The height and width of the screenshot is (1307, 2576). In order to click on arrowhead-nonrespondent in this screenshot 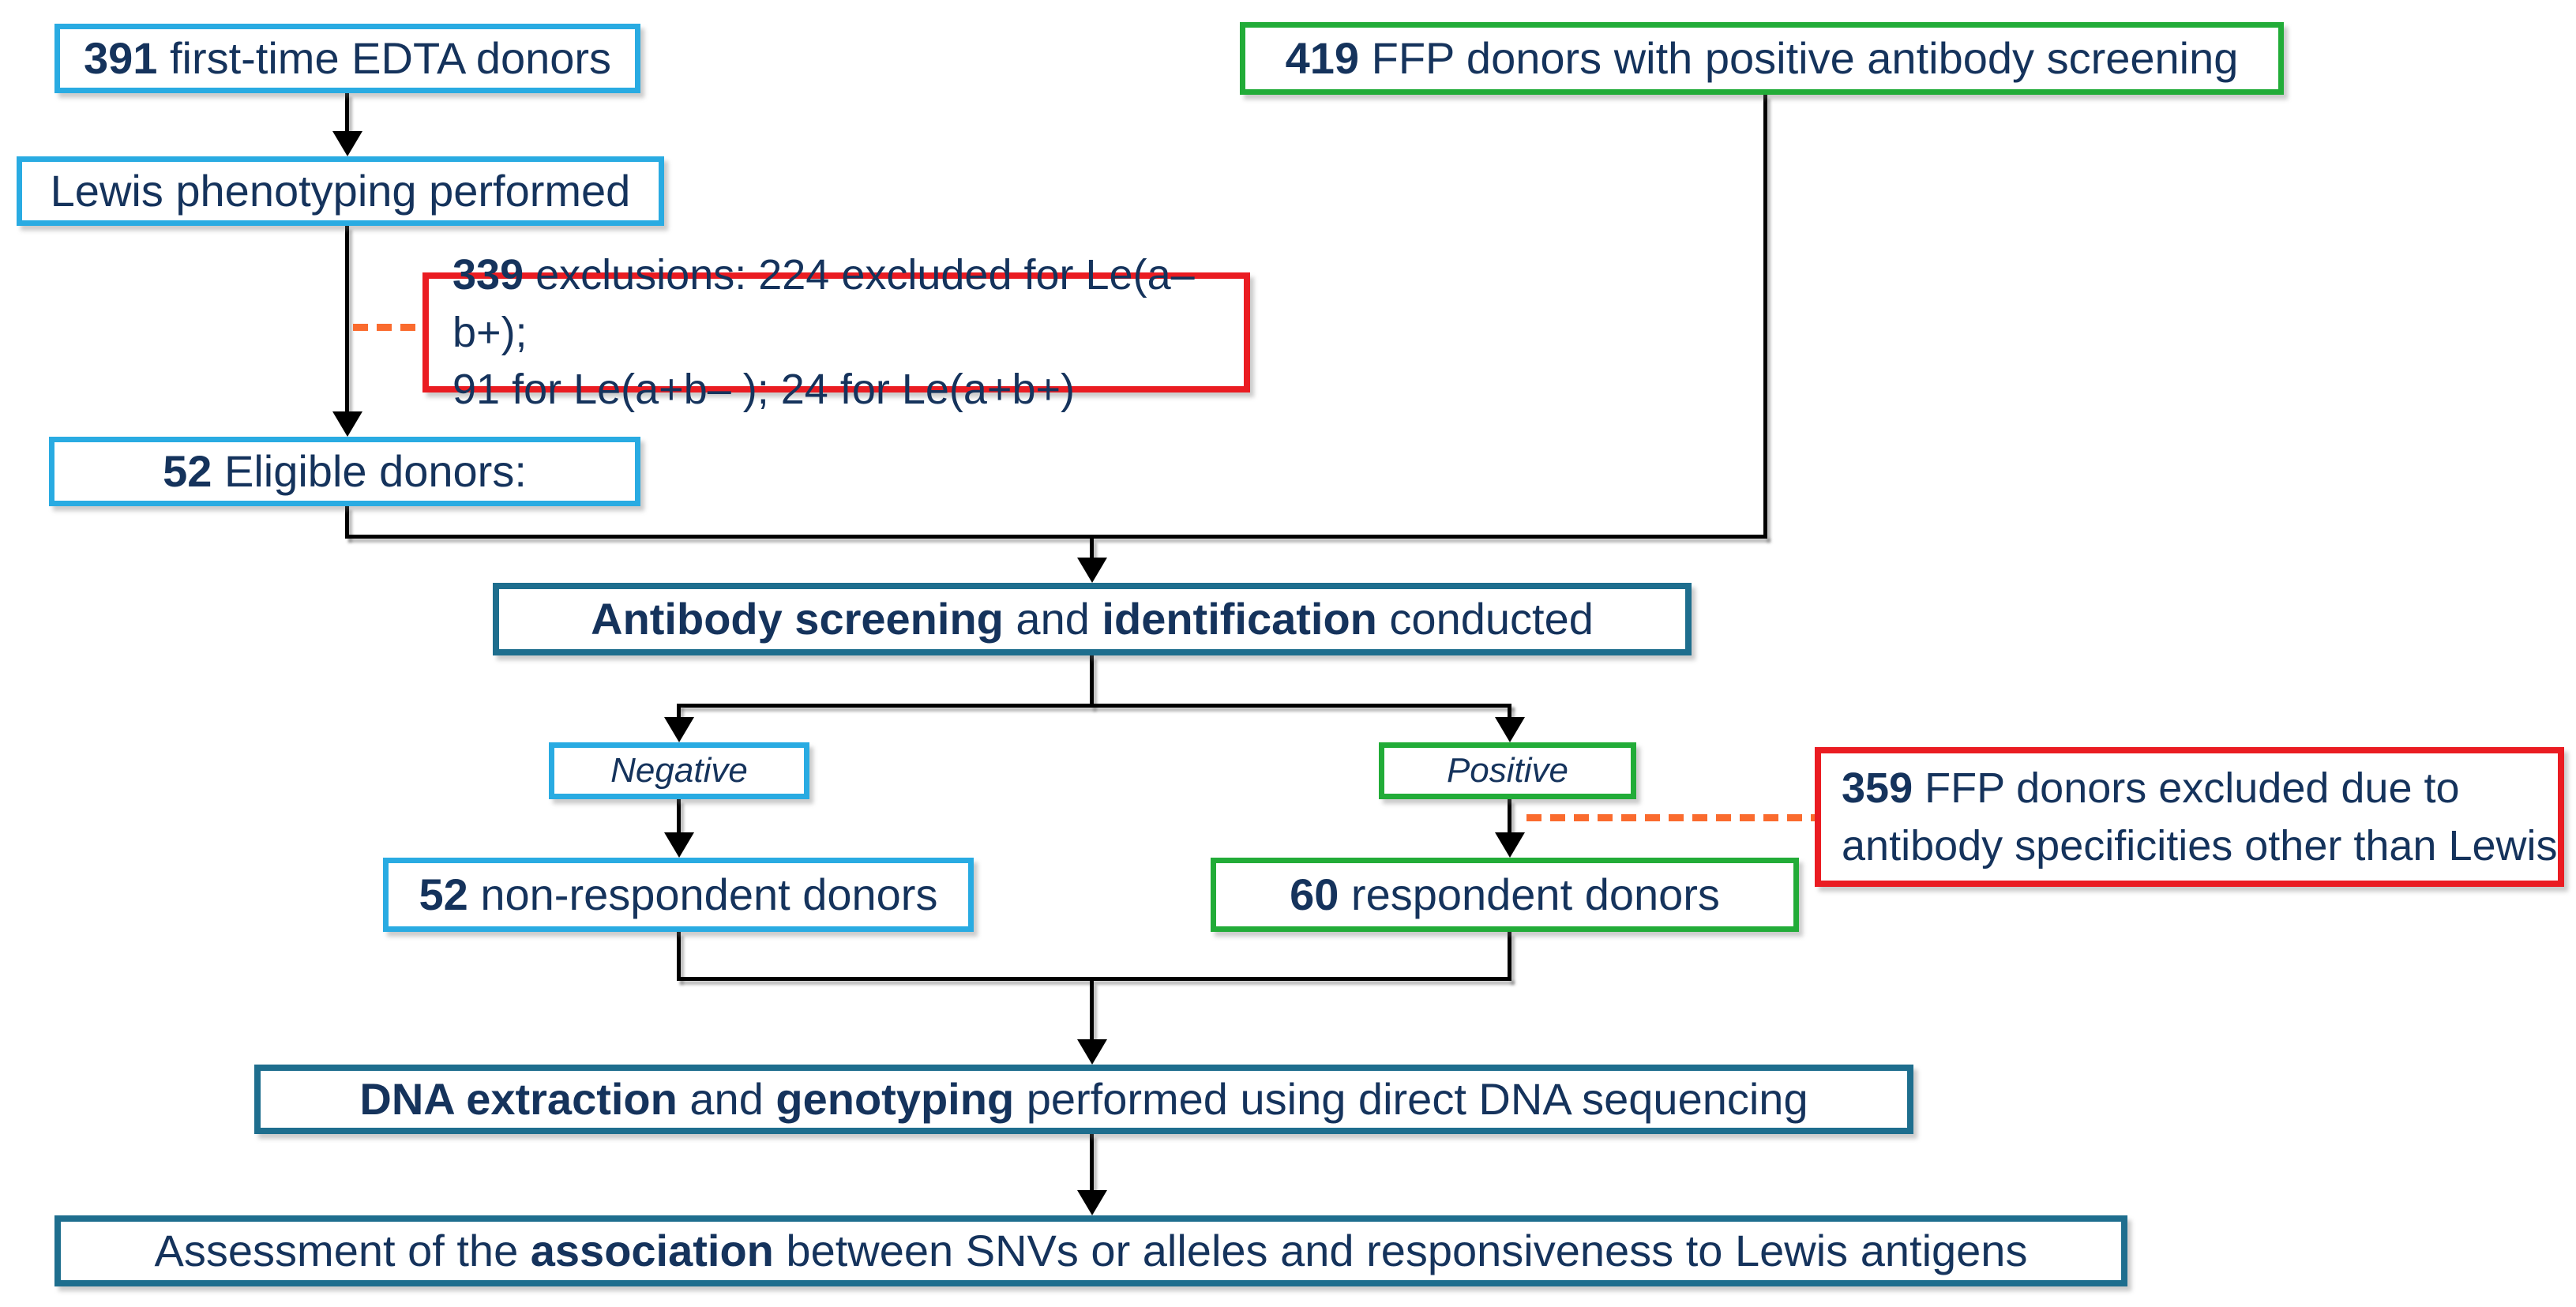, I will do `click(679, 845)`.